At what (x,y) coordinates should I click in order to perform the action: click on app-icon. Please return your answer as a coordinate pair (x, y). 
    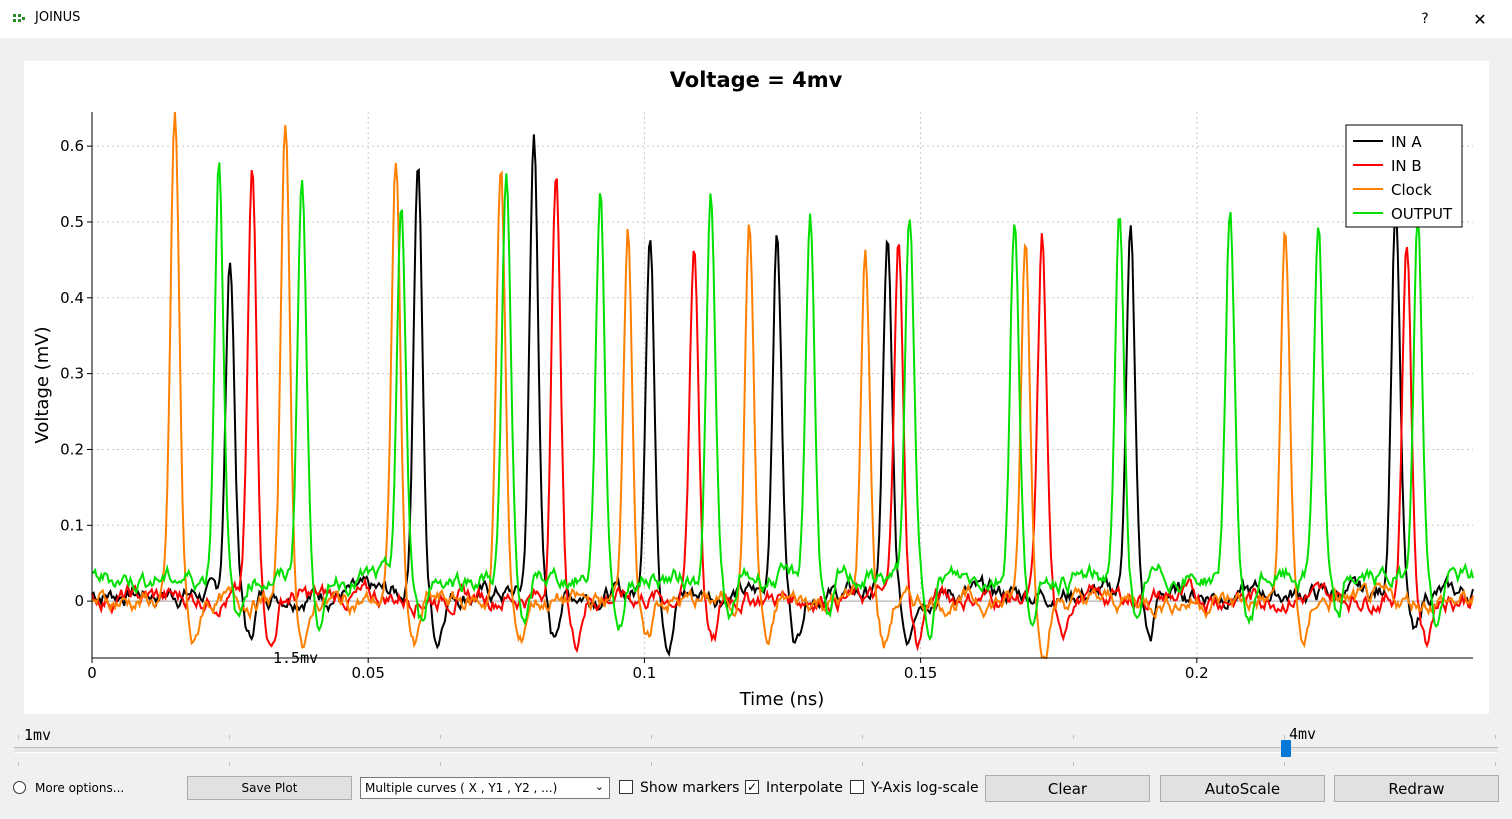
    Looking at the image, I should click on (19, 18).